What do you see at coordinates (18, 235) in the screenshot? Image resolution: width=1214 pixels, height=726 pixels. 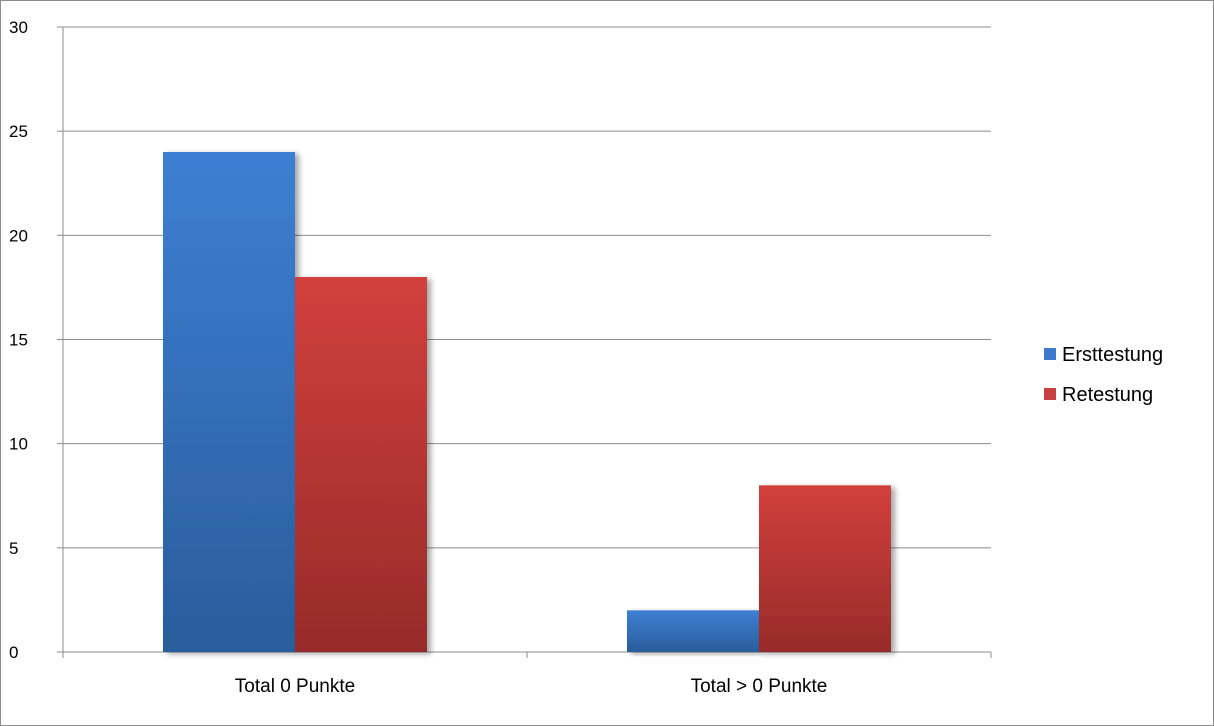 I see `y-tick-label: 20` at bounding box center [18, 235].